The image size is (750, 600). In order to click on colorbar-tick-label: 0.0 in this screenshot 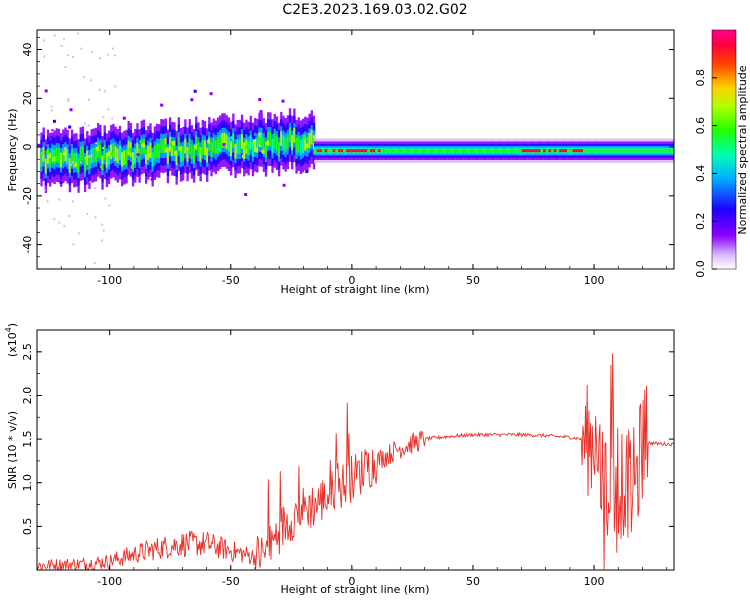, I will do `click(700, 269)`.